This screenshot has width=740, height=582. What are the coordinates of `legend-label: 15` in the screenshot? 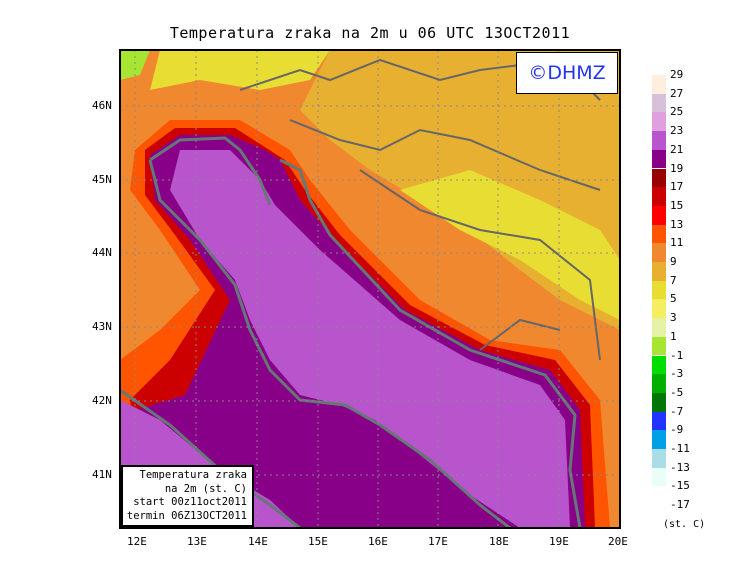 It's located at (677, 205).